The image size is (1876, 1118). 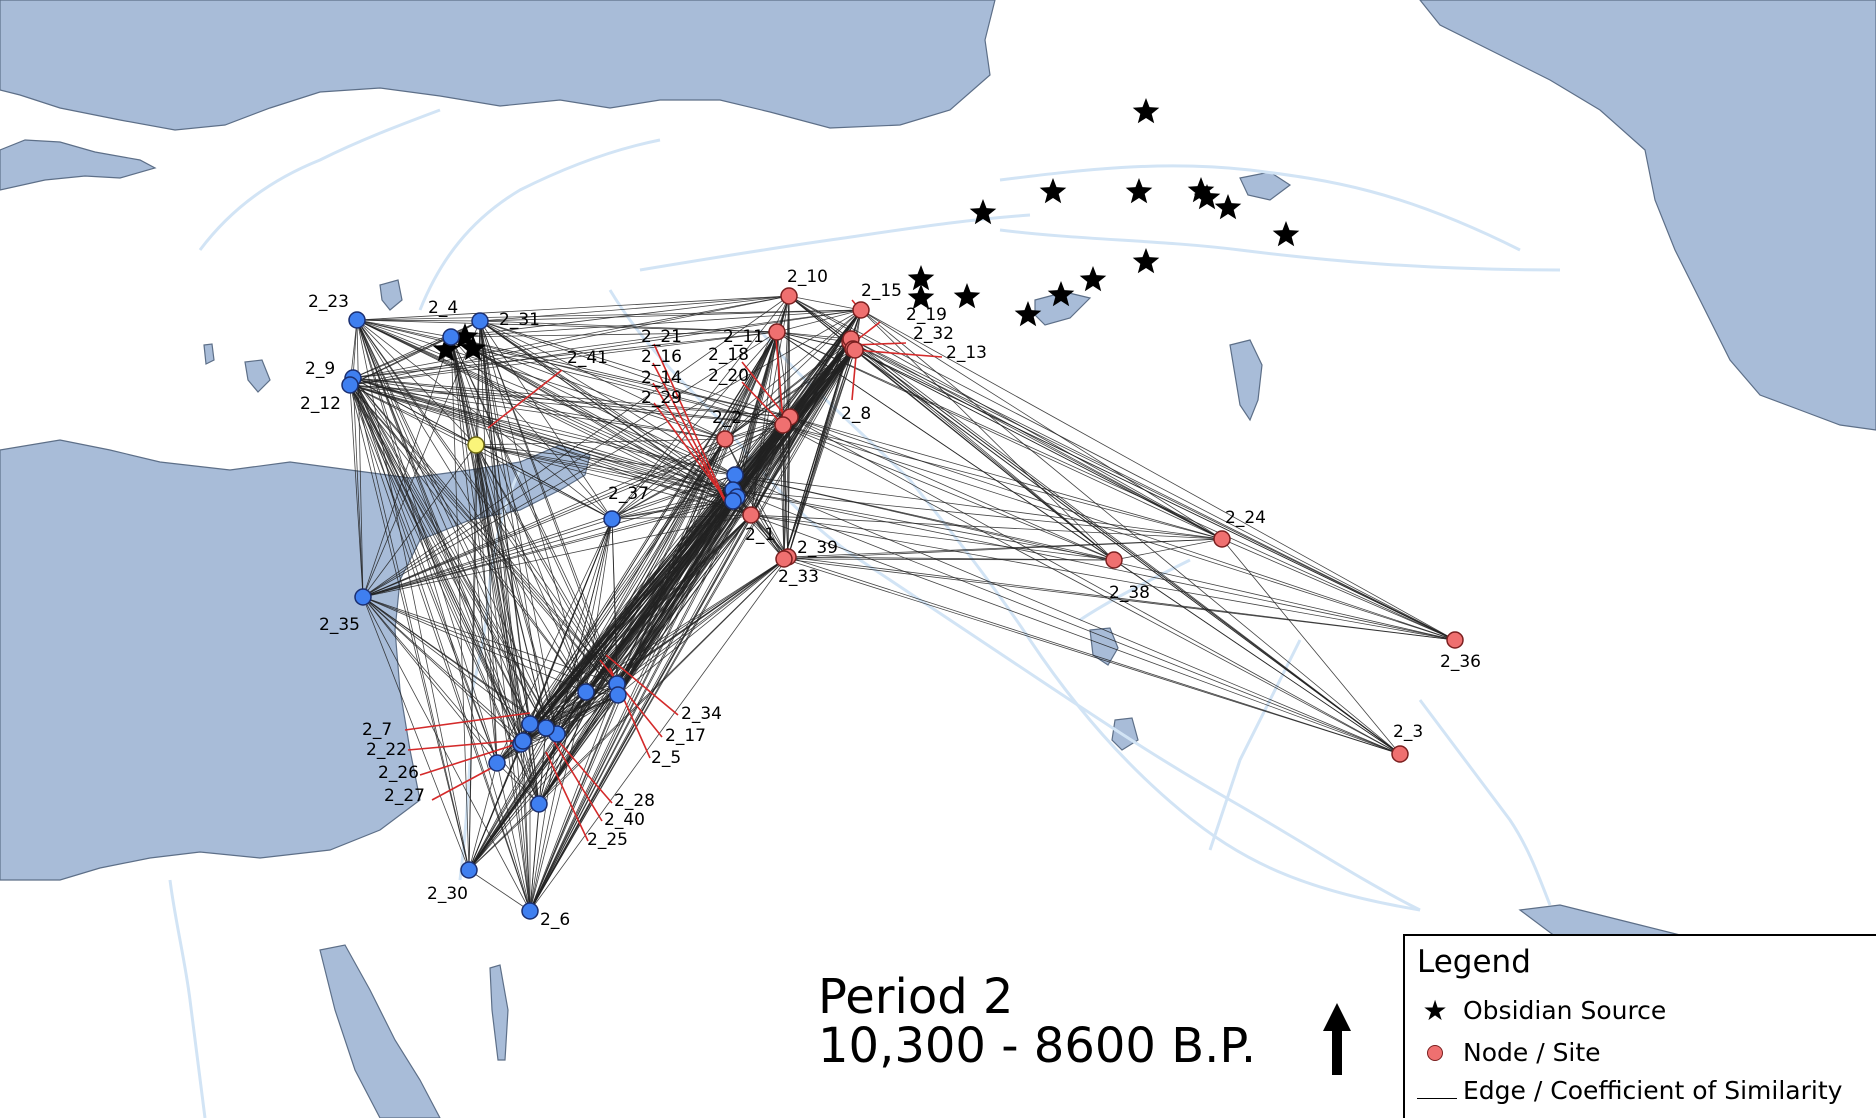 What do you see at coordinates (661, 337) in the screenshot?
I see `site-label-2_21: 2_21` at bounding box center [661, 337].